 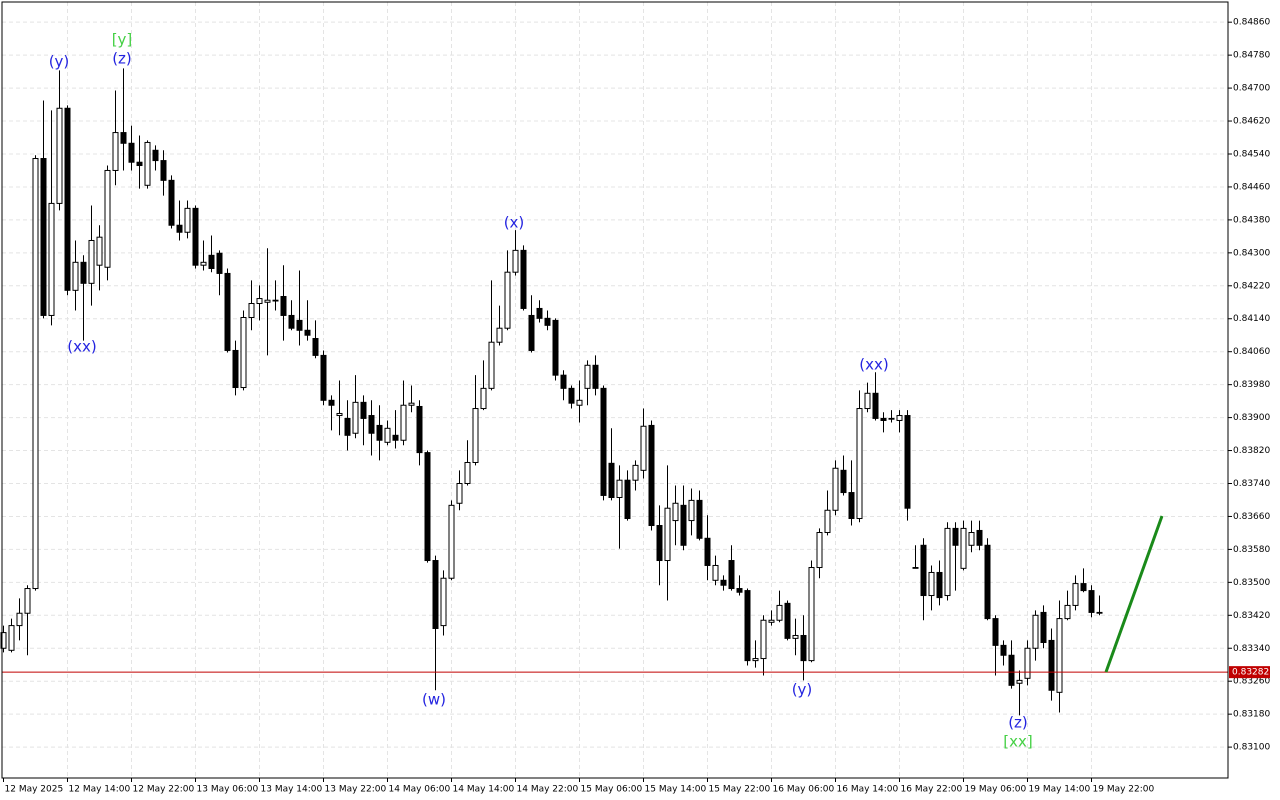 What do you see at coordinates (932, 790) in the screenshot?
I see `x-tick-label: 16 May 22:00` at bounding box center [932, 790].